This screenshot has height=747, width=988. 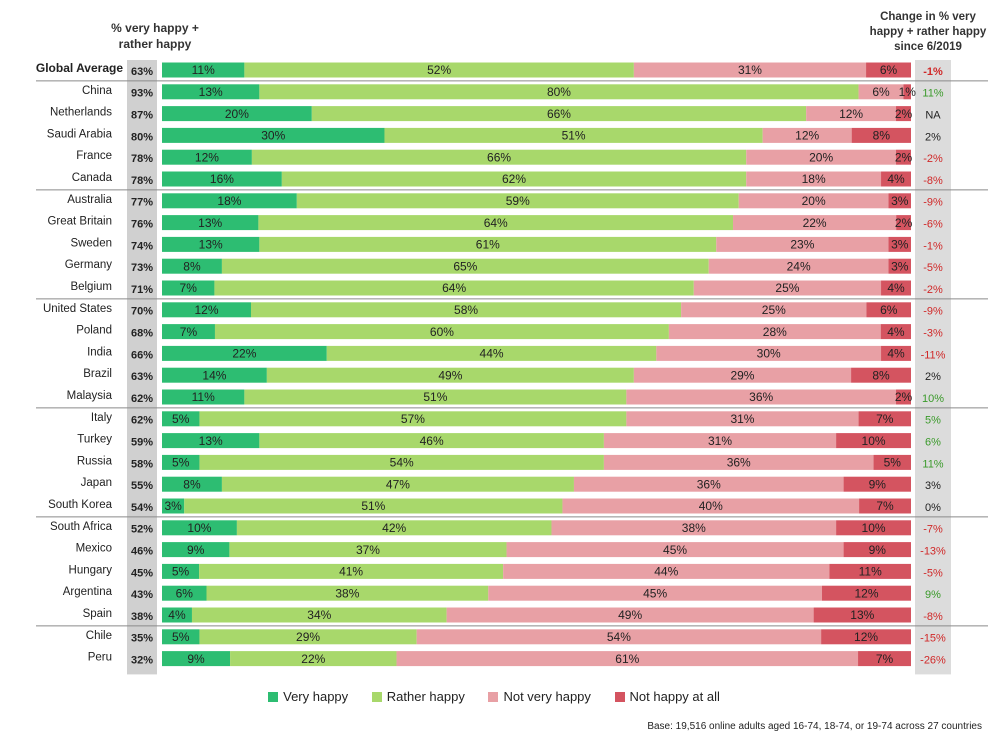 I want to click on country-label: Germany, so click(x=89, y=265).